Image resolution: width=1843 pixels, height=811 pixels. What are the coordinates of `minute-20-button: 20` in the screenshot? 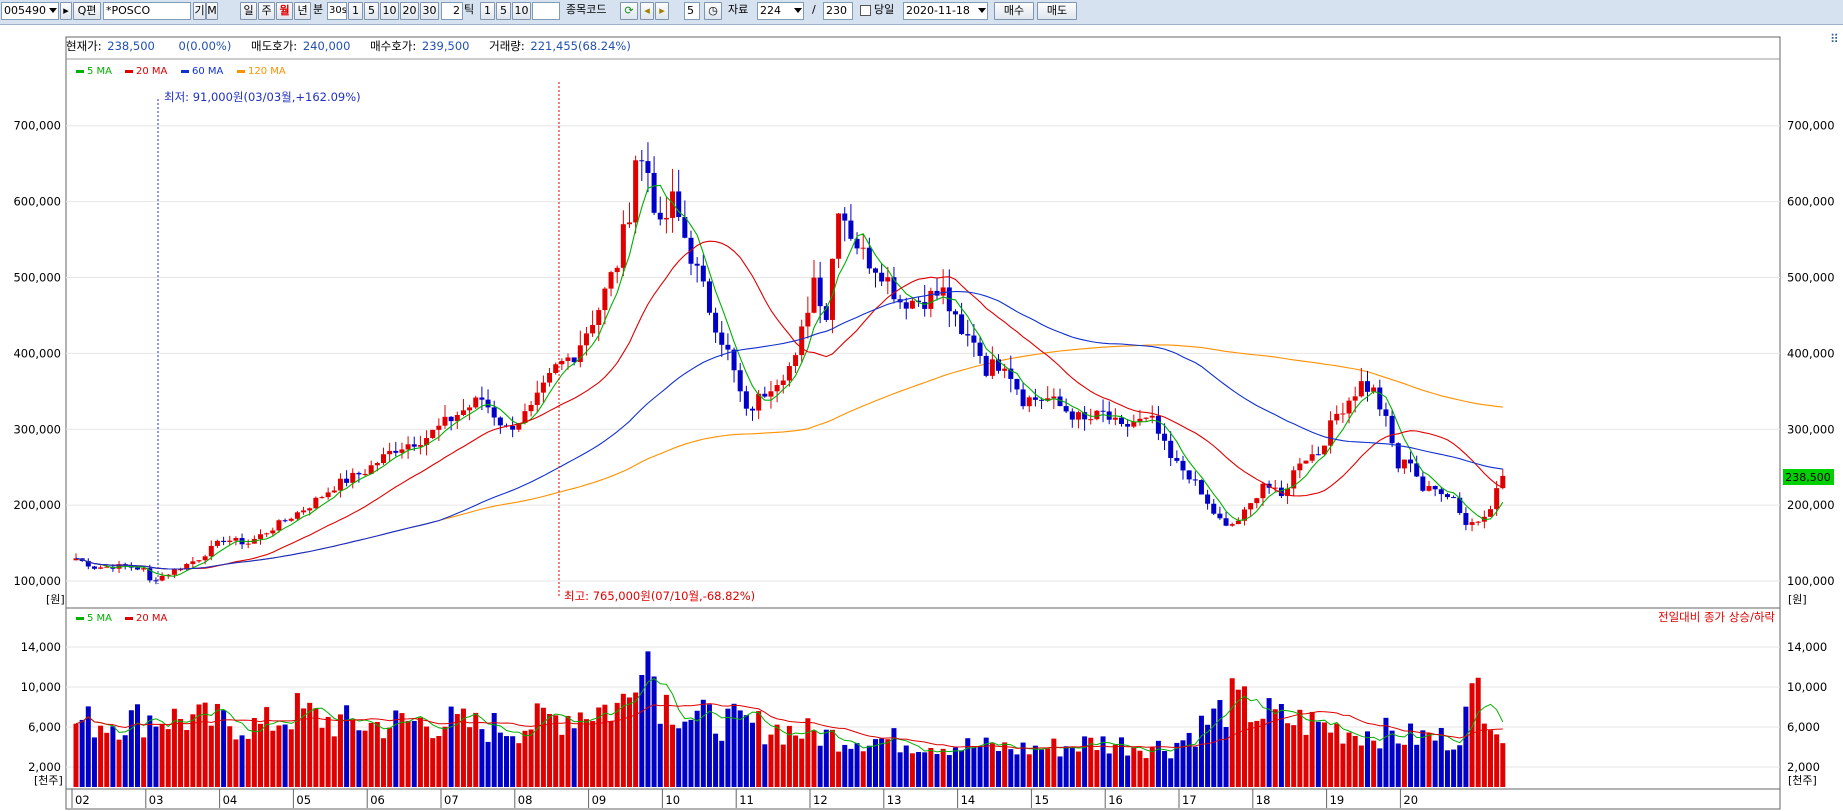 It's located at (409, 11).